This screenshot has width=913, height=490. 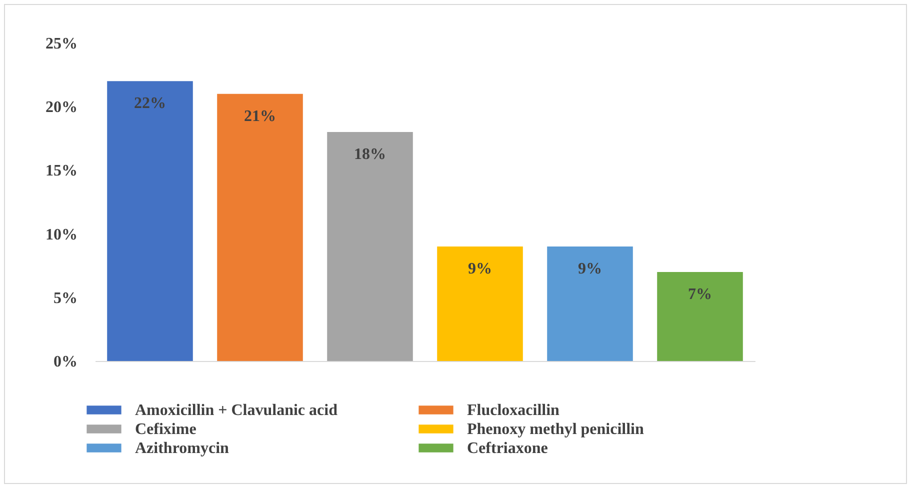 I want to click on y-tick-label: 0%, so click(x=66, y=362).